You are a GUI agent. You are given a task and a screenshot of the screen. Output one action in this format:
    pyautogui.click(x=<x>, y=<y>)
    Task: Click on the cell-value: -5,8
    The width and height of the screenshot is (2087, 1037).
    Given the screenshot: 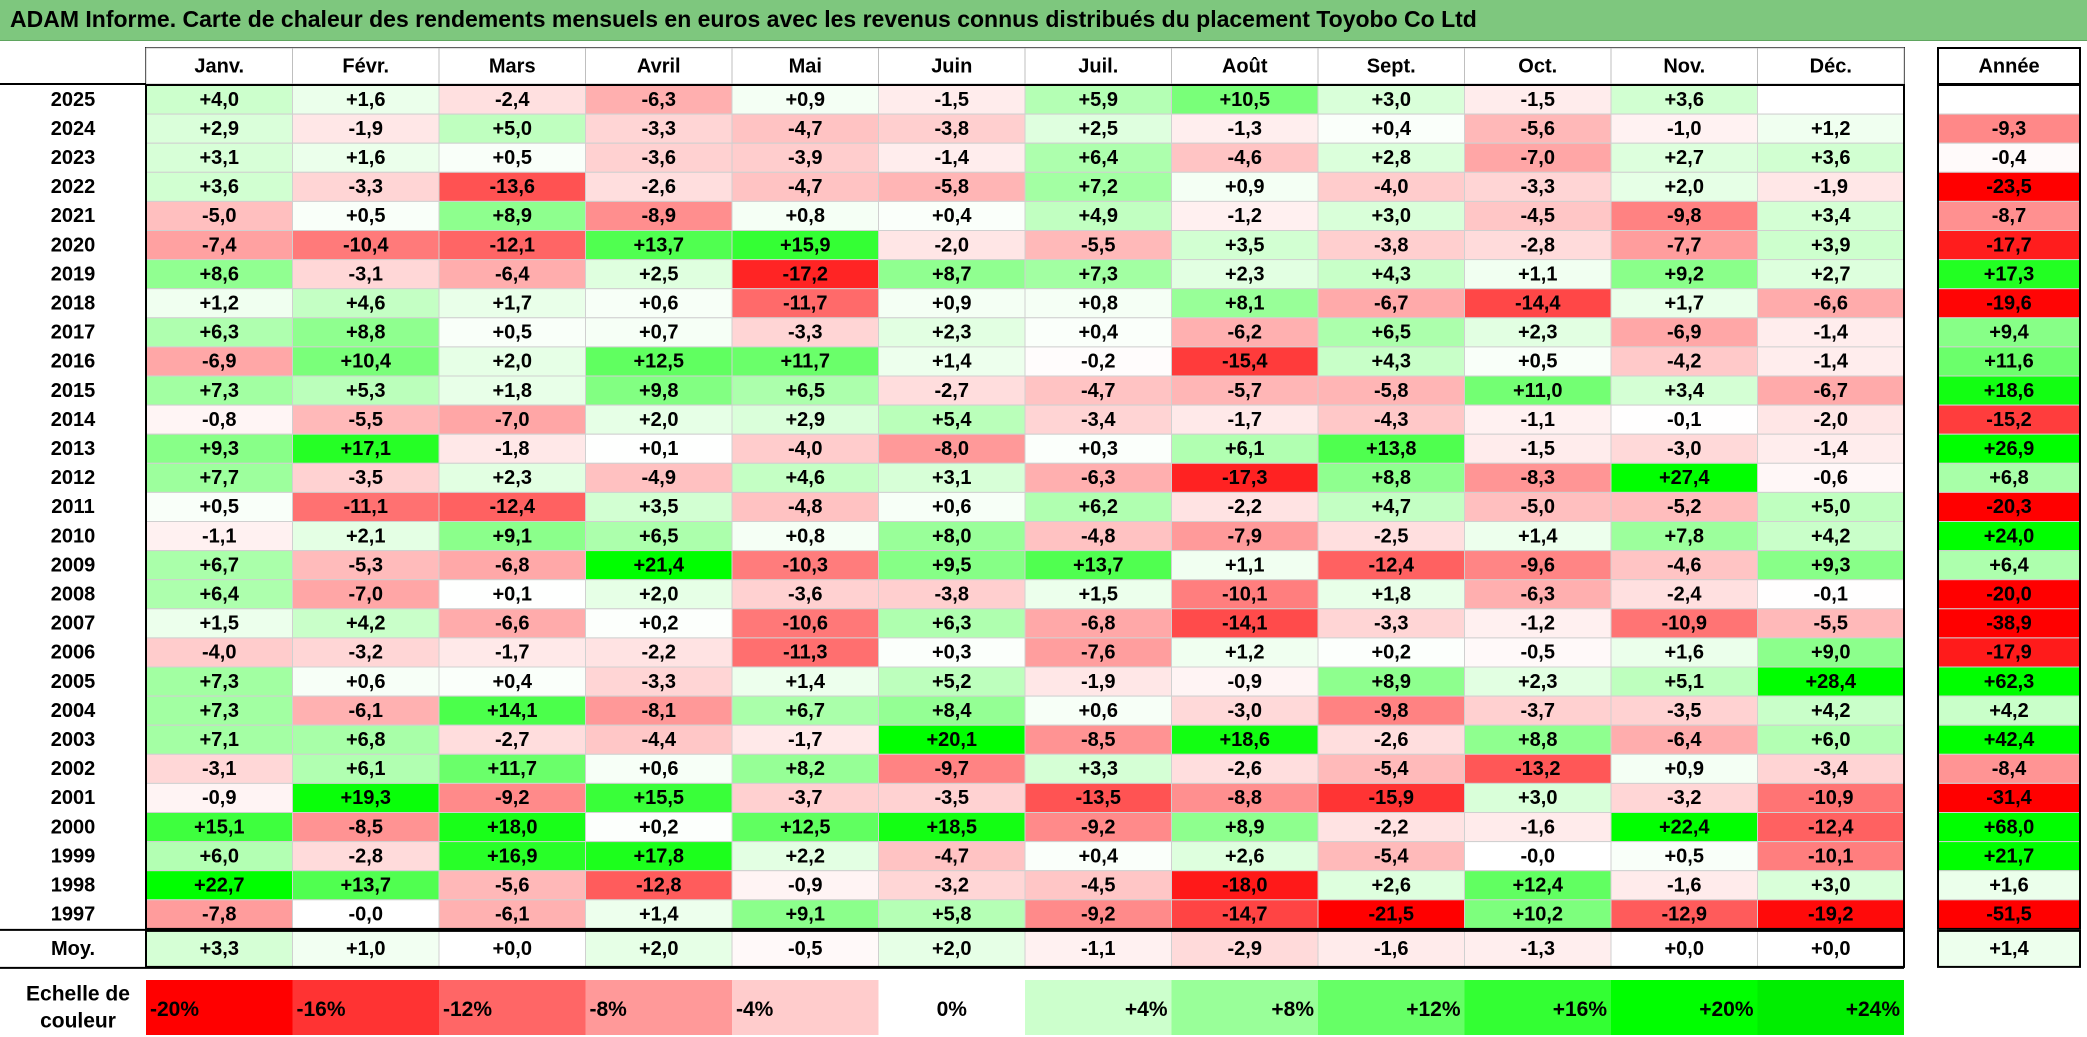 What is the action you would take?
    pyautogui.click(x=952, y=187)
    